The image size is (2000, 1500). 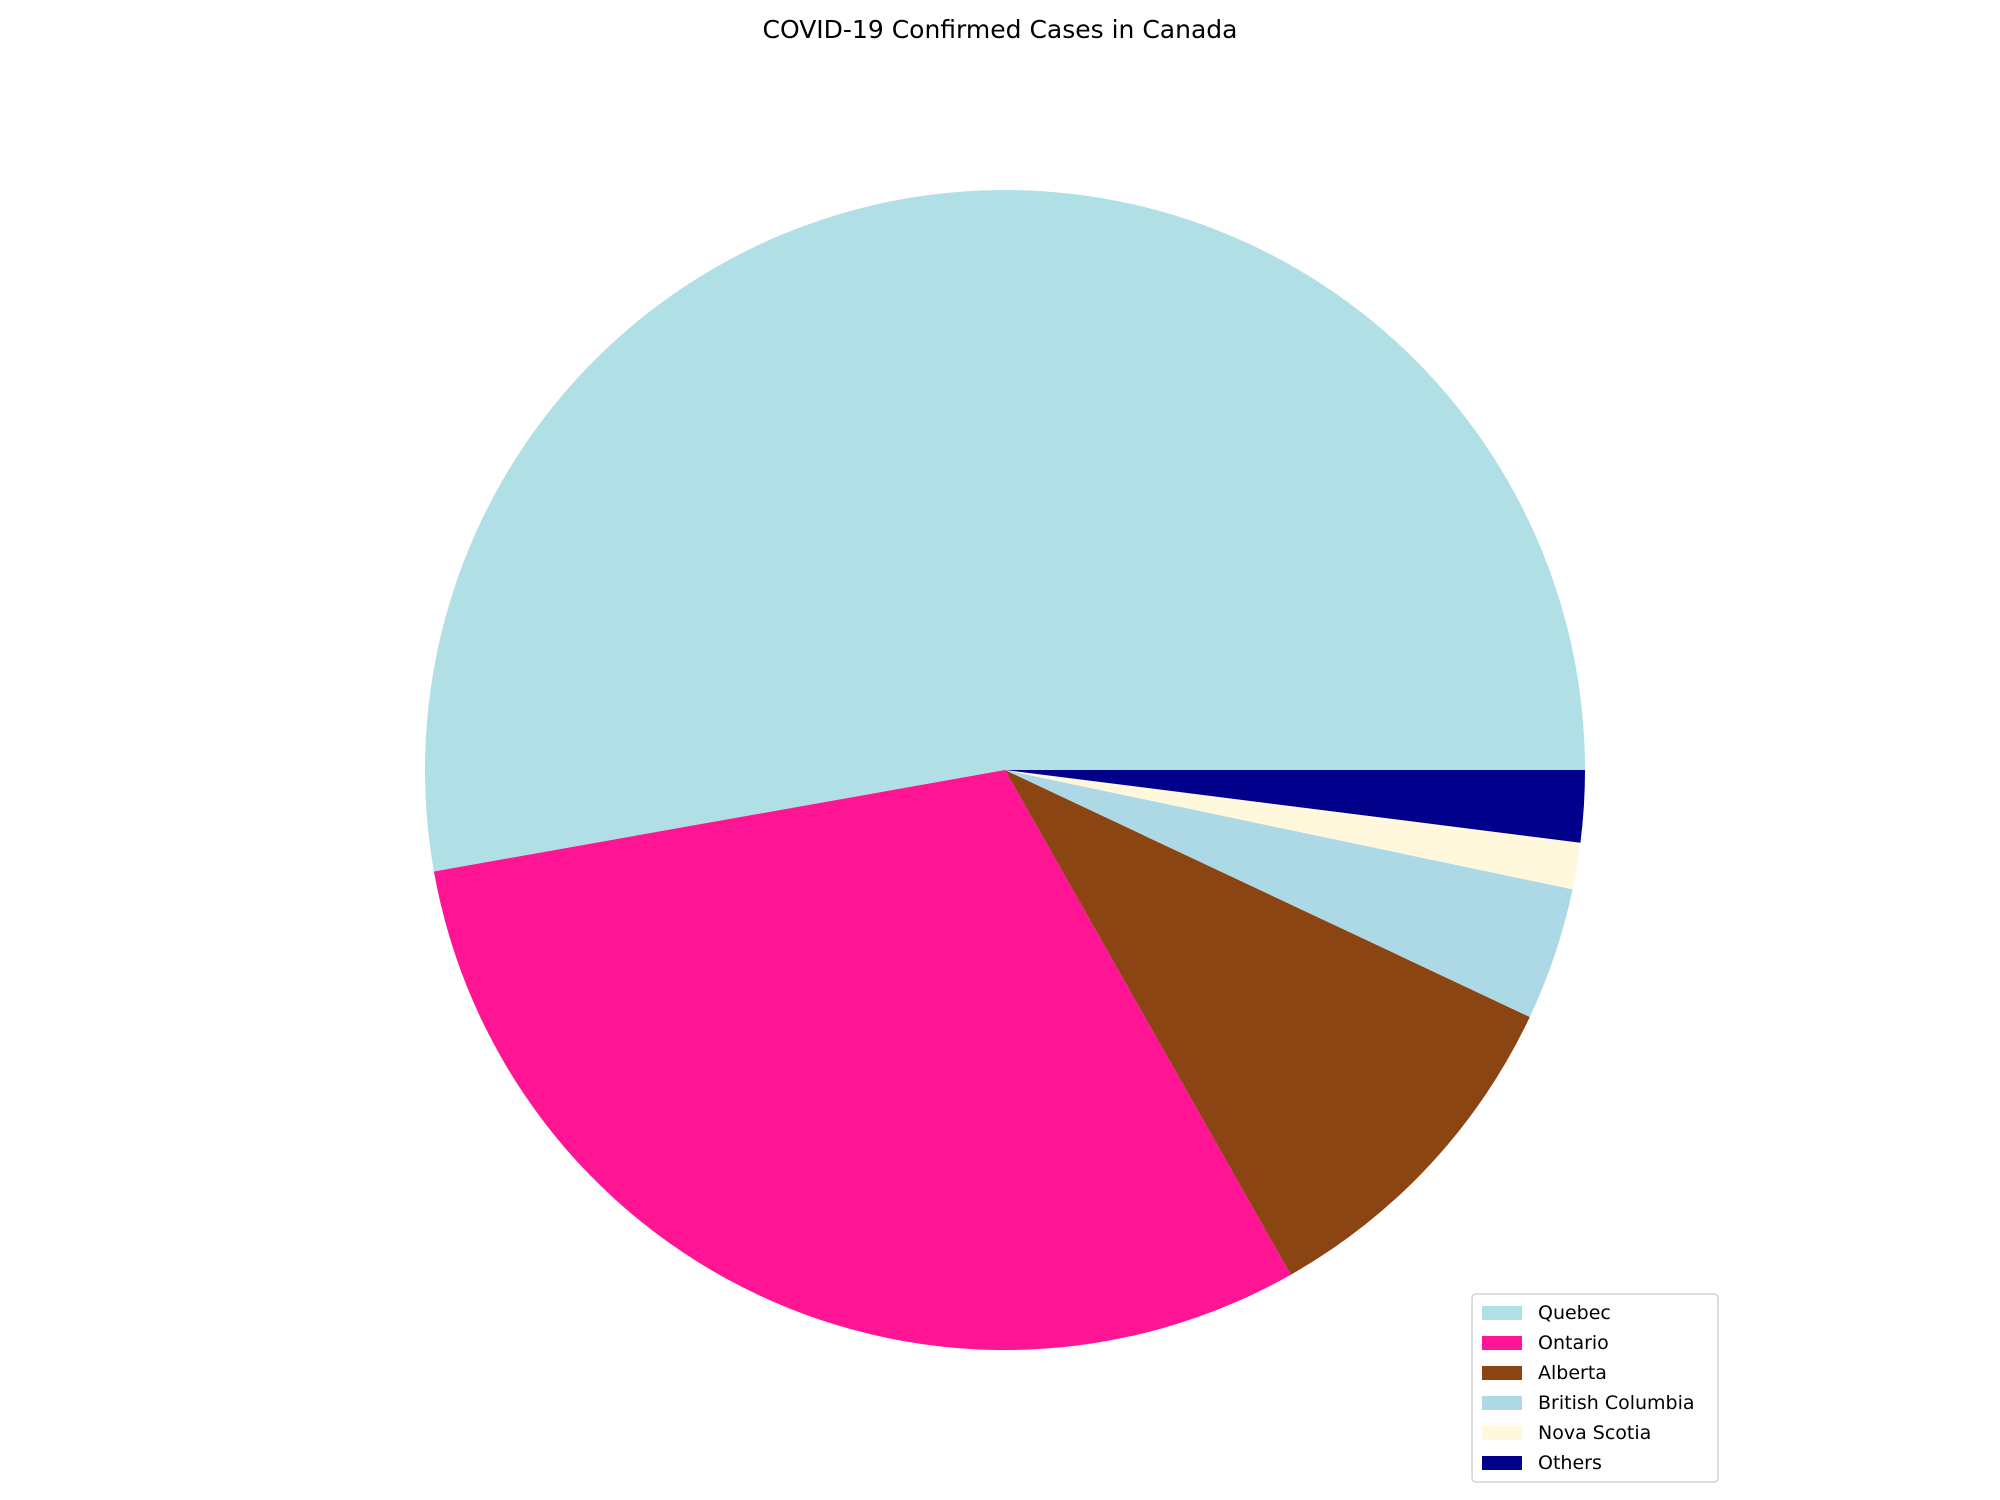 I want to click on legend-label-british-columbia: British Columbia, so click(x=1616, y=1403).